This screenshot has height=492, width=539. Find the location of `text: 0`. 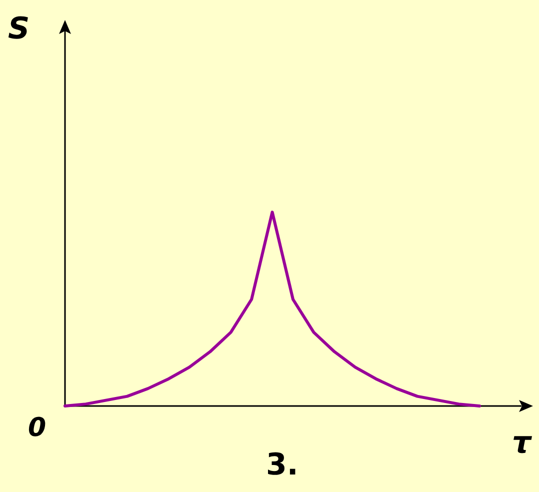

text: 0 is located at coordinates (37, 428).